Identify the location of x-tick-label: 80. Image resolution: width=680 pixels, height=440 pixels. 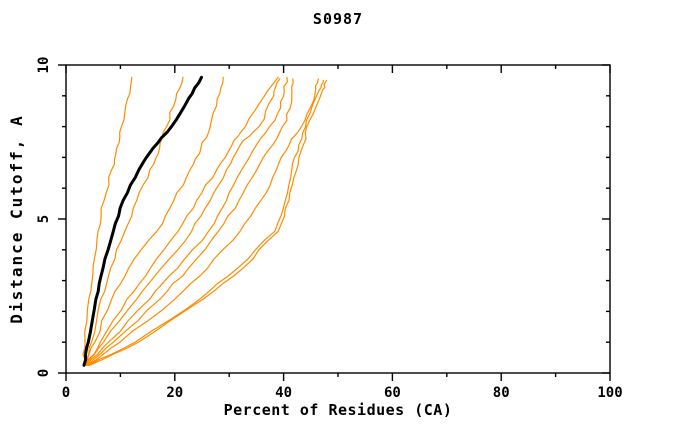
(501, 393).